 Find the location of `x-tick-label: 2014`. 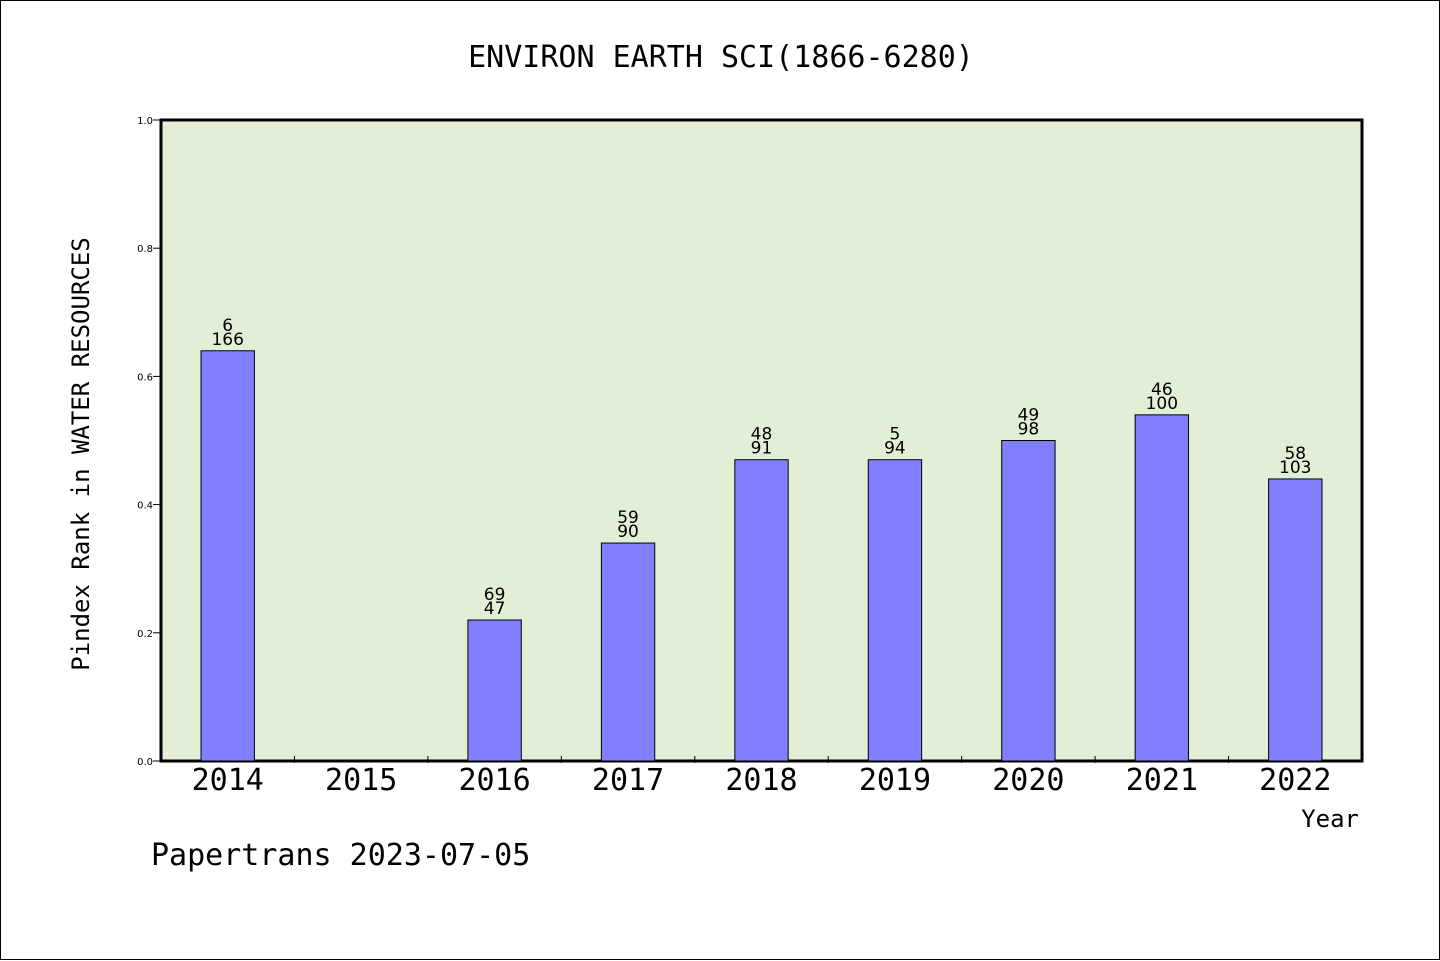

x-tick-label: 2014 is located at coordinates (228, 780).